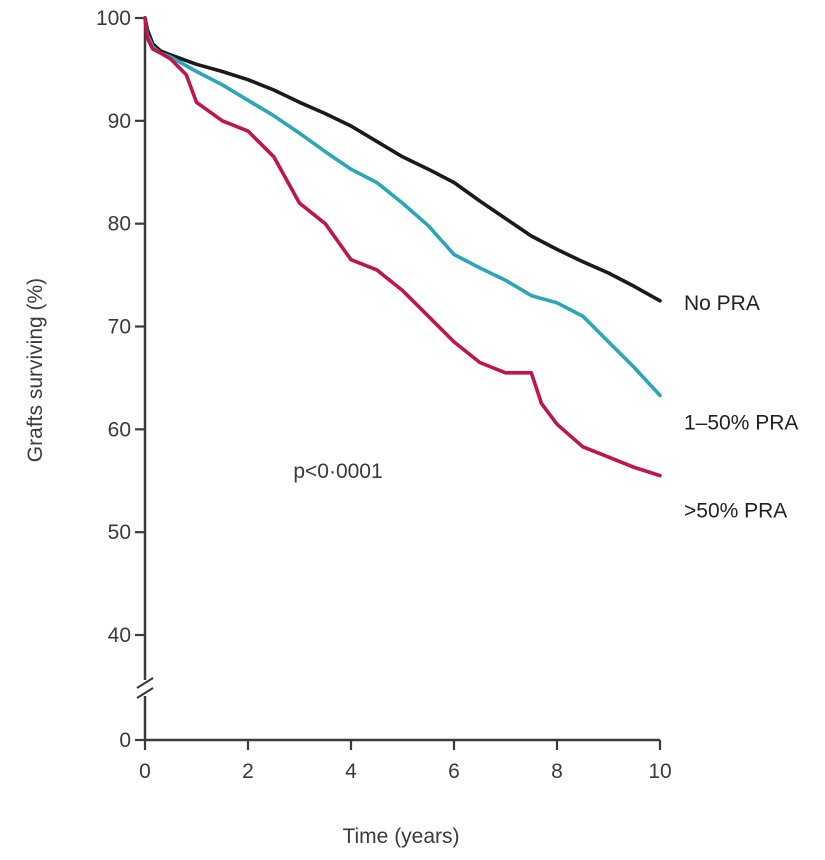  What do you see at coordinates (400, 836) in the screenshot?
I see `x-axis-title: Time (years)` at bounding box center [400, 836].